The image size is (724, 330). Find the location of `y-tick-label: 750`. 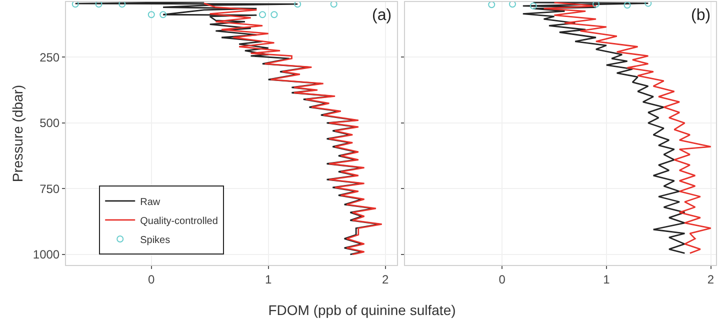

y-tick-label: 750 is located at coordinates (50, 189).